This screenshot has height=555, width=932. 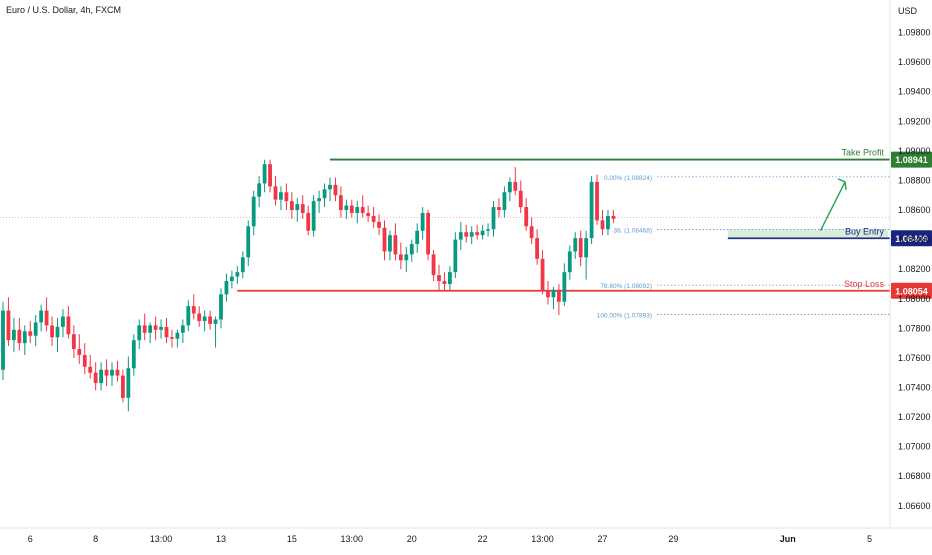 I want to click on symbol-title: Euro / U.S. Dollar, 4h, FXCM, so click(x=64, y=10).